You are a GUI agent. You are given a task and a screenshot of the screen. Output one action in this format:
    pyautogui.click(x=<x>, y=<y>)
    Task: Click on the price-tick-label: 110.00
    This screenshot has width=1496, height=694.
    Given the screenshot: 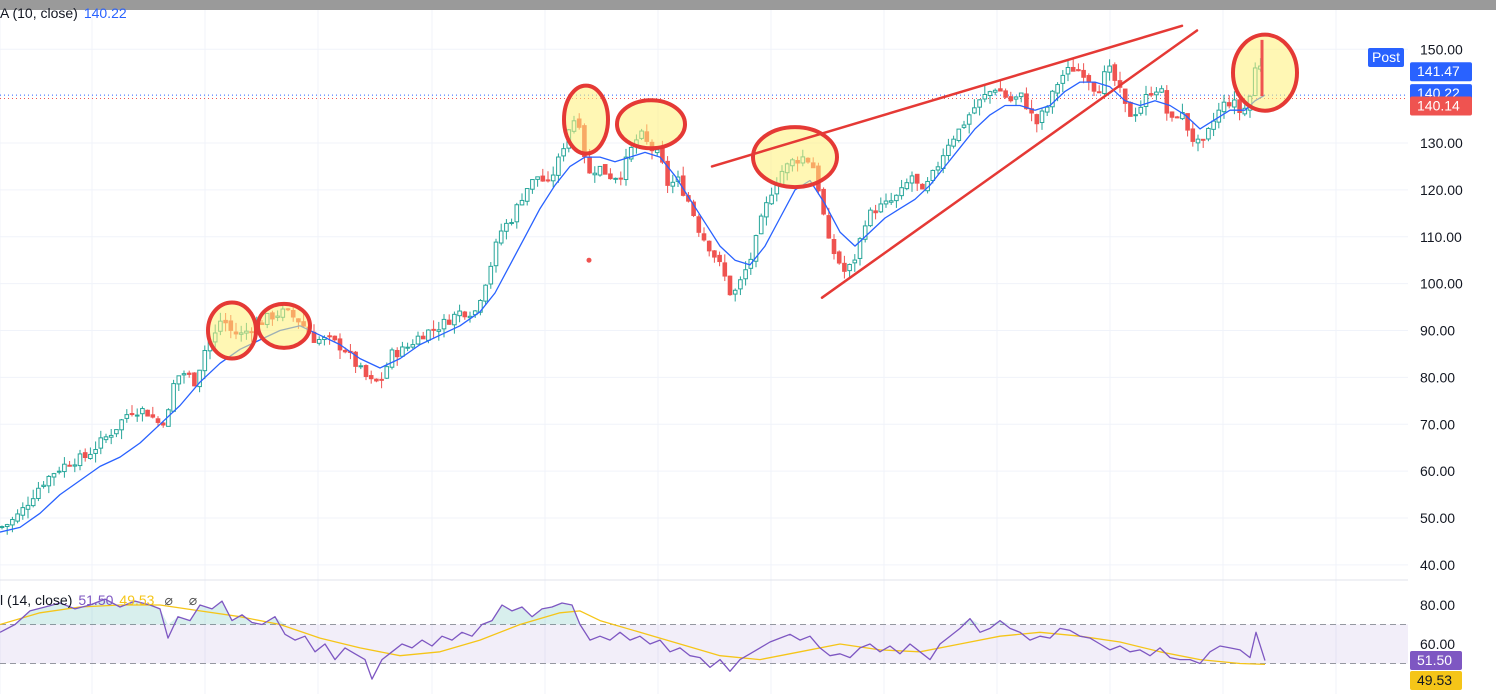 What is the action you would take?
    pyautogui.click(x=1441, y=237)
    